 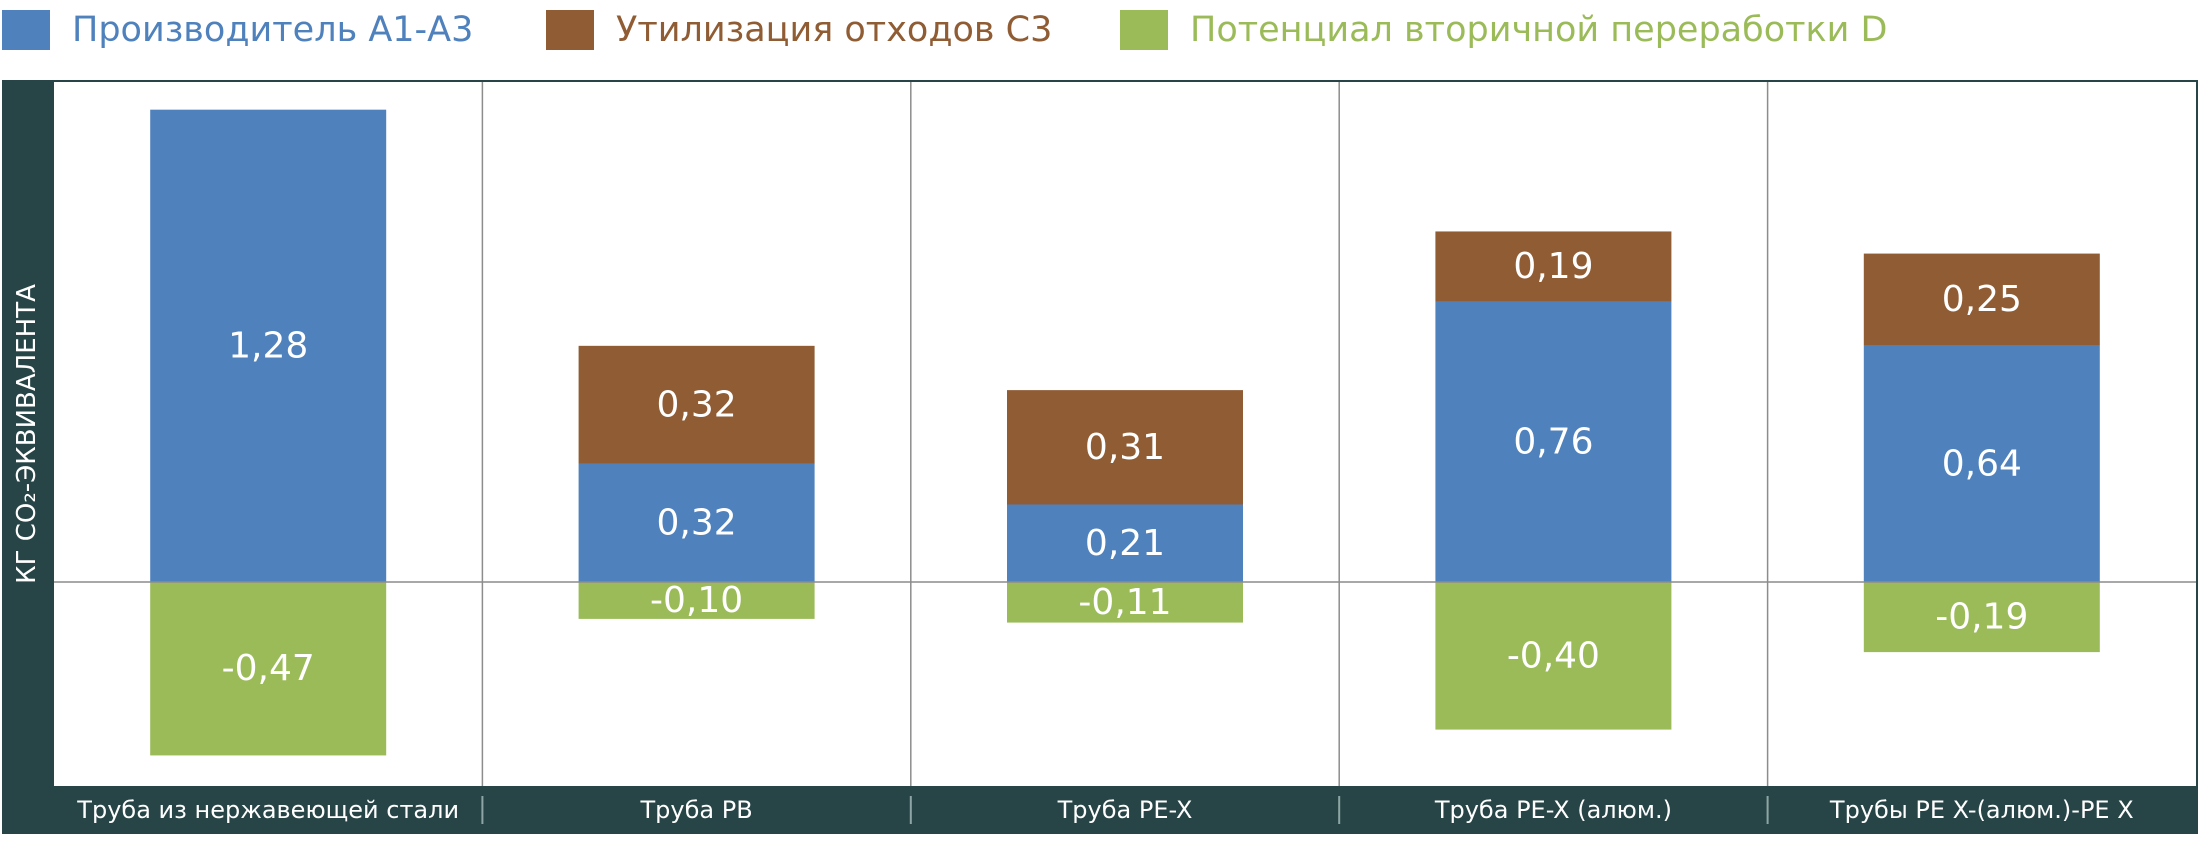 I want to click on bar-c3-label: 0,31, so click(x=1125, y=447).